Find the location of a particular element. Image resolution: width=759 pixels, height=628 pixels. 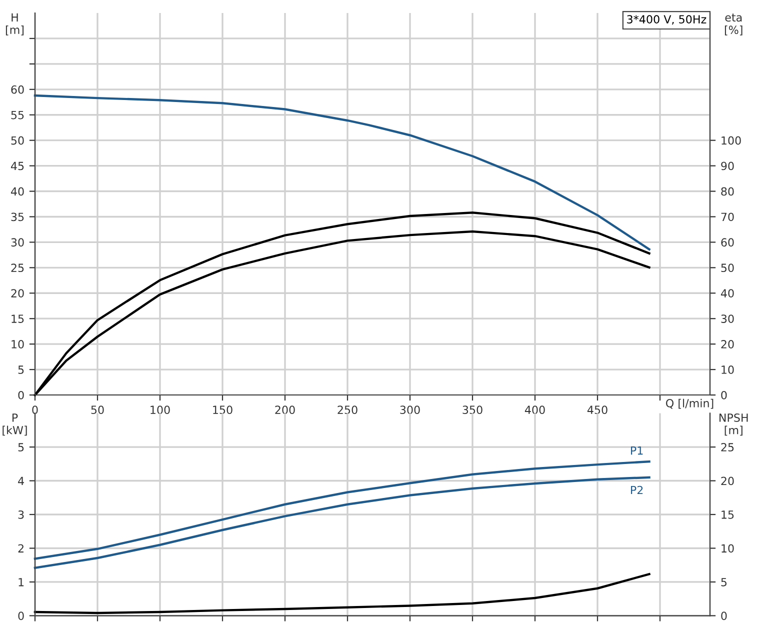

y-axis-title: H [m] is located at coordinates (15, 24).